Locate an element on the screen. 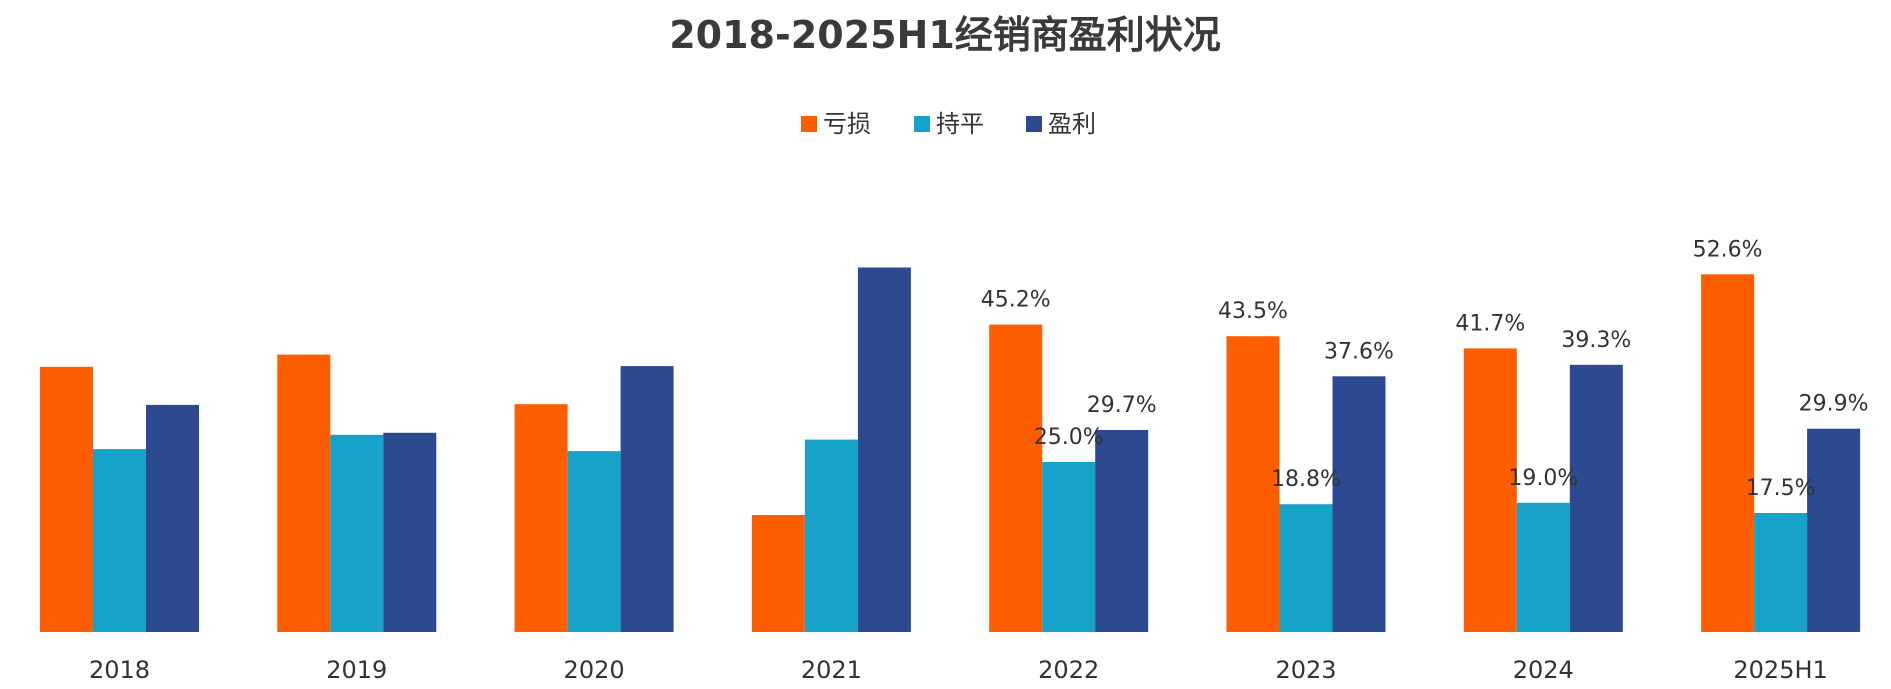 Image resolution: width=1891 pixels, height=689 pixels. legend-label: 盈利 is located at coordinates (1072, 124).